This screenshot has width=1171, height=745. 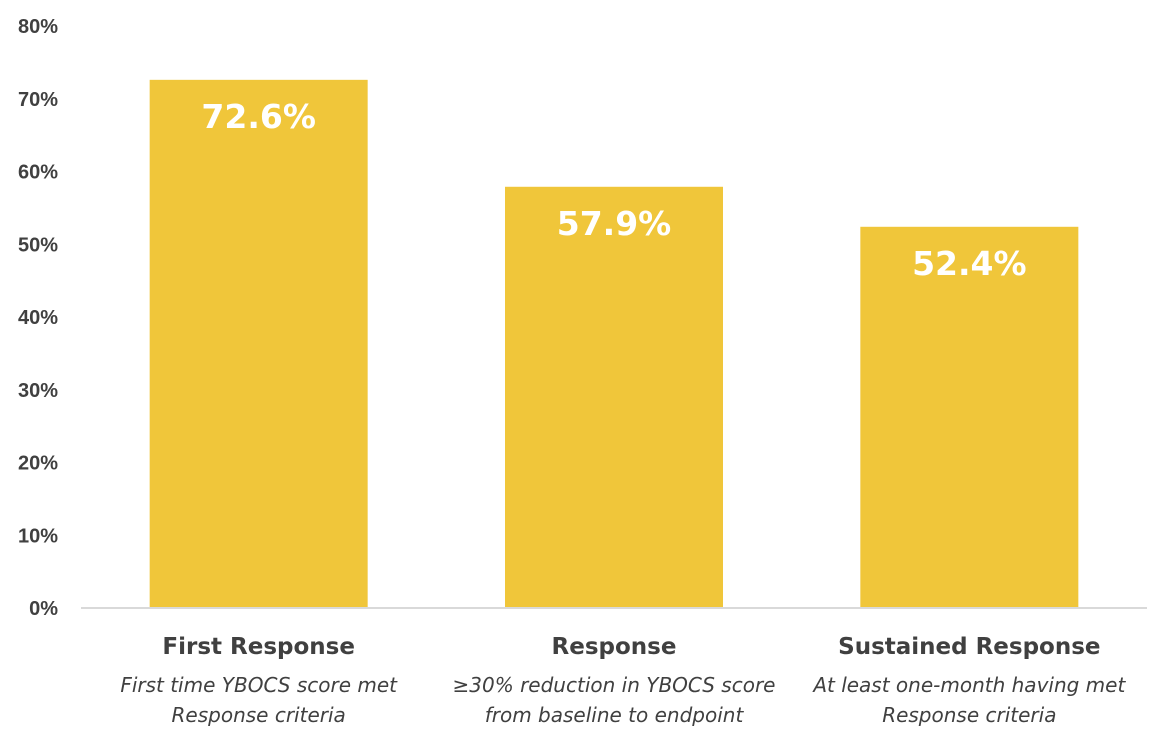 What do you see at coordinates (43, 609) in the screenshot?
I see `y-tick-label: 0%` at bounding box center [43, 609].